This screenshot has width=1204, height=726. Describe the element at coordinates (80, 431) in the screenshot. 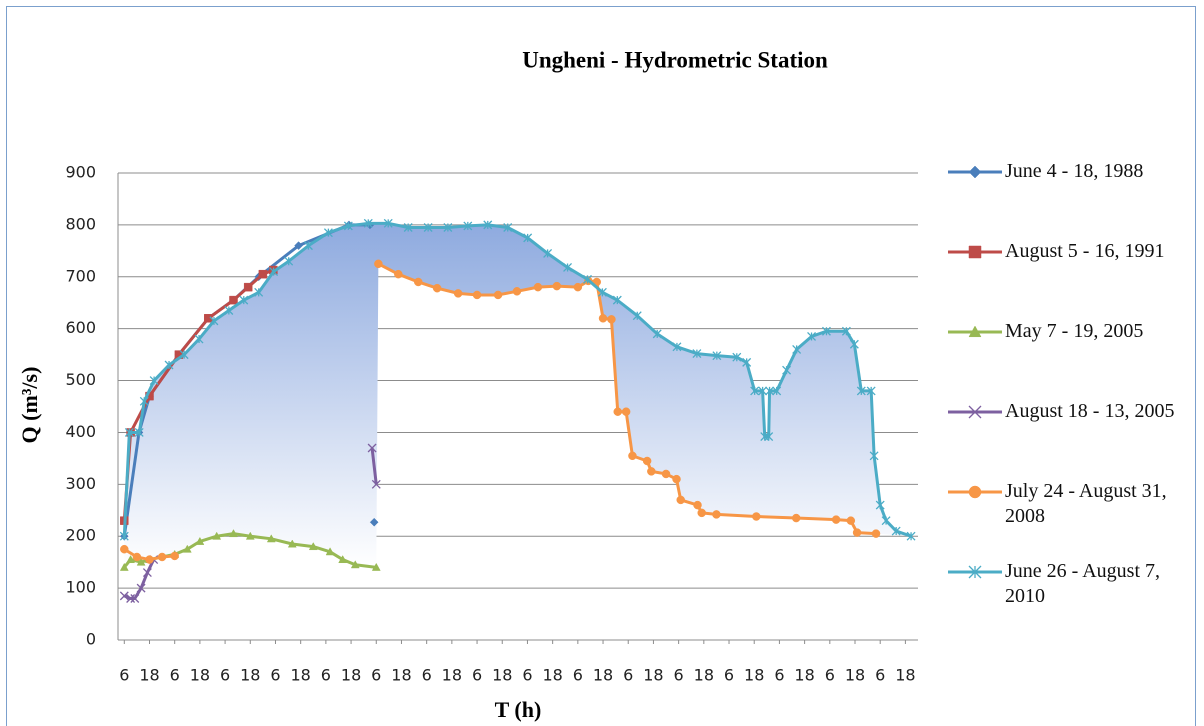

I see `y-tick-label: 400` at that location.